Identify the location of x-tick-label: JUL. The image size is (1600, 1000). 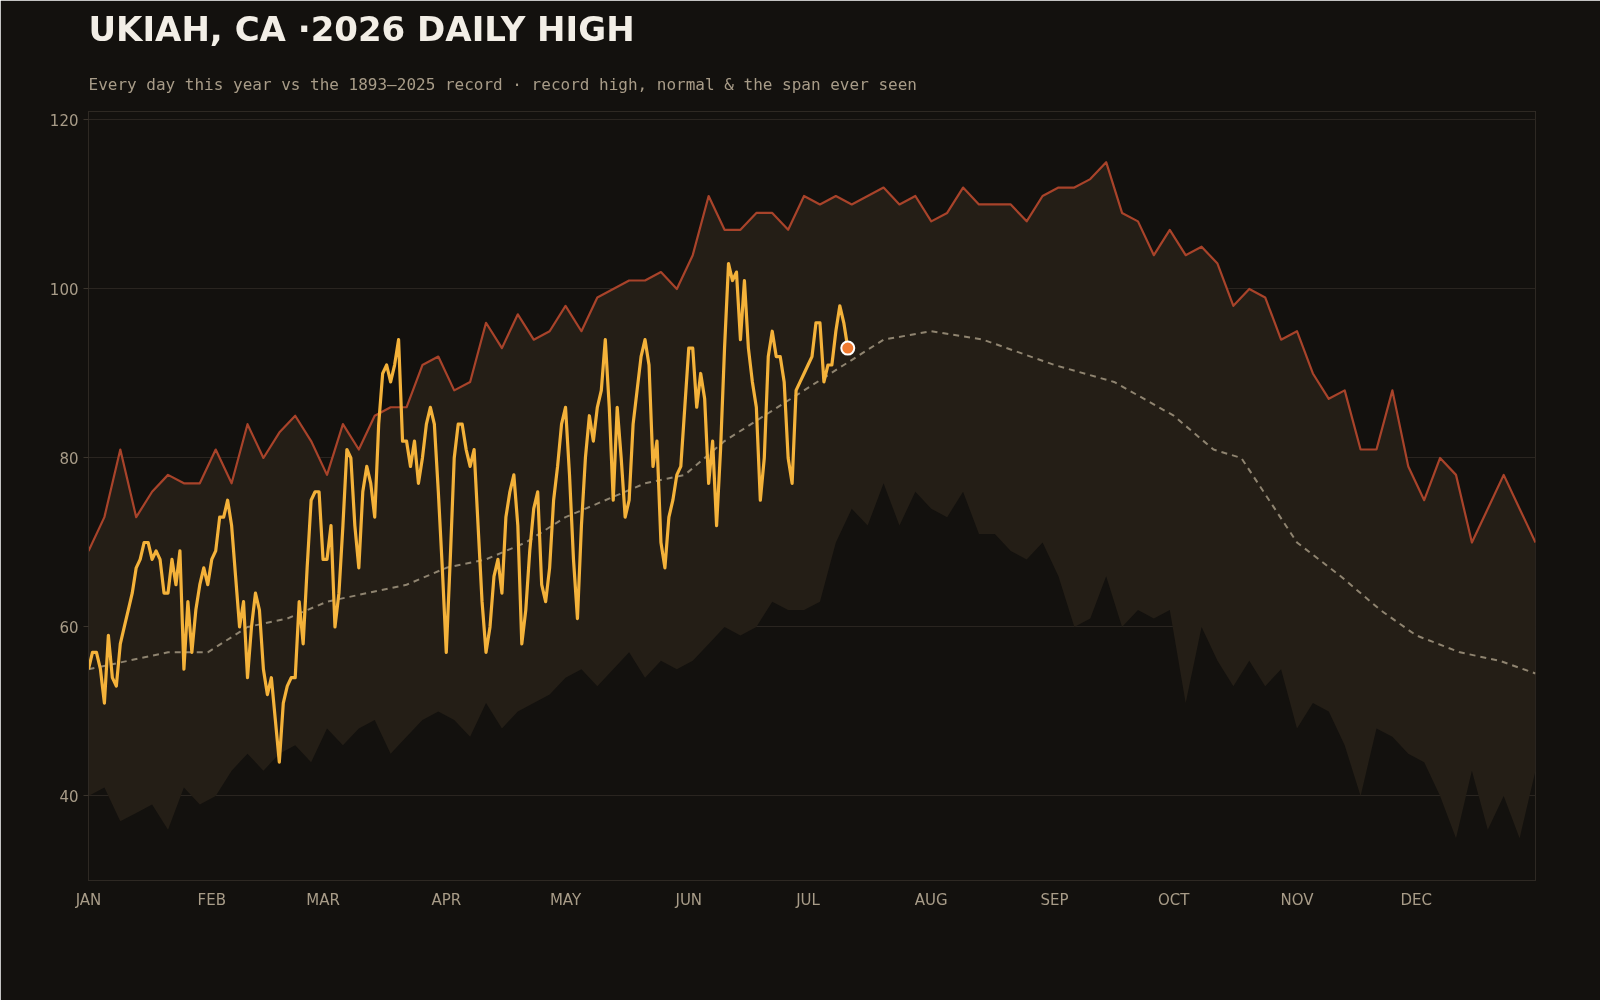
(808, 899).